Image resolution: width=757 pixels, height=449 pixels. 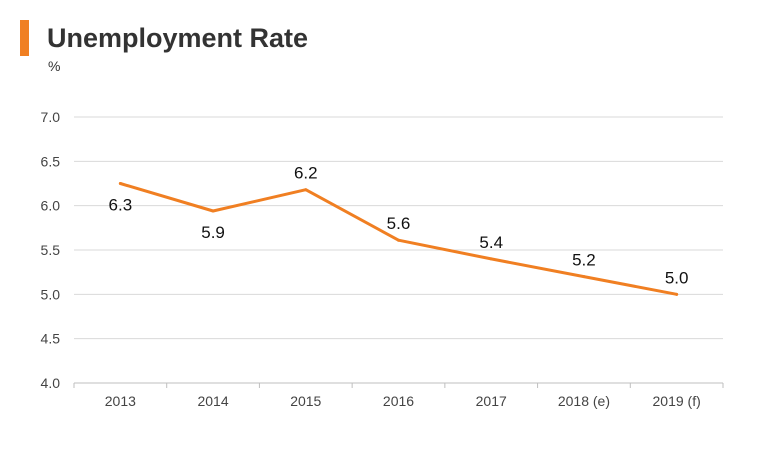 I want to click on x-tick-label: 2014, so click(x=212, y=401).